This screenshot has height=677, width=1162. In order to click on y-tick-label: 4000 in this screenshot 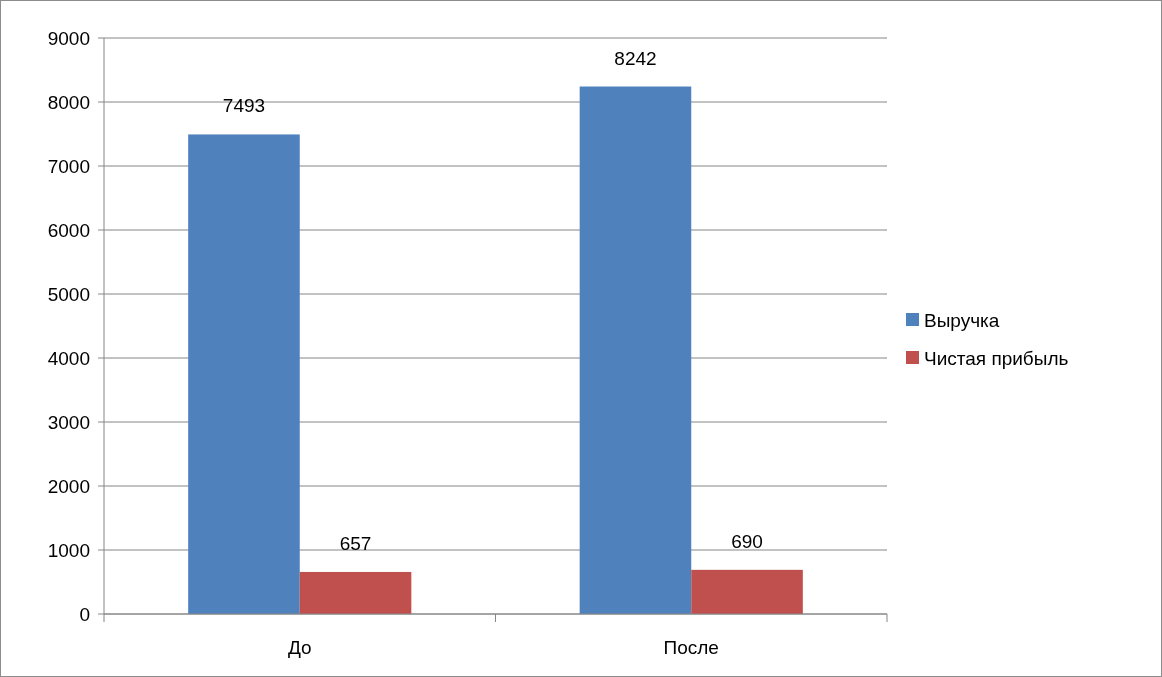, I will do `click(68, 358)`.